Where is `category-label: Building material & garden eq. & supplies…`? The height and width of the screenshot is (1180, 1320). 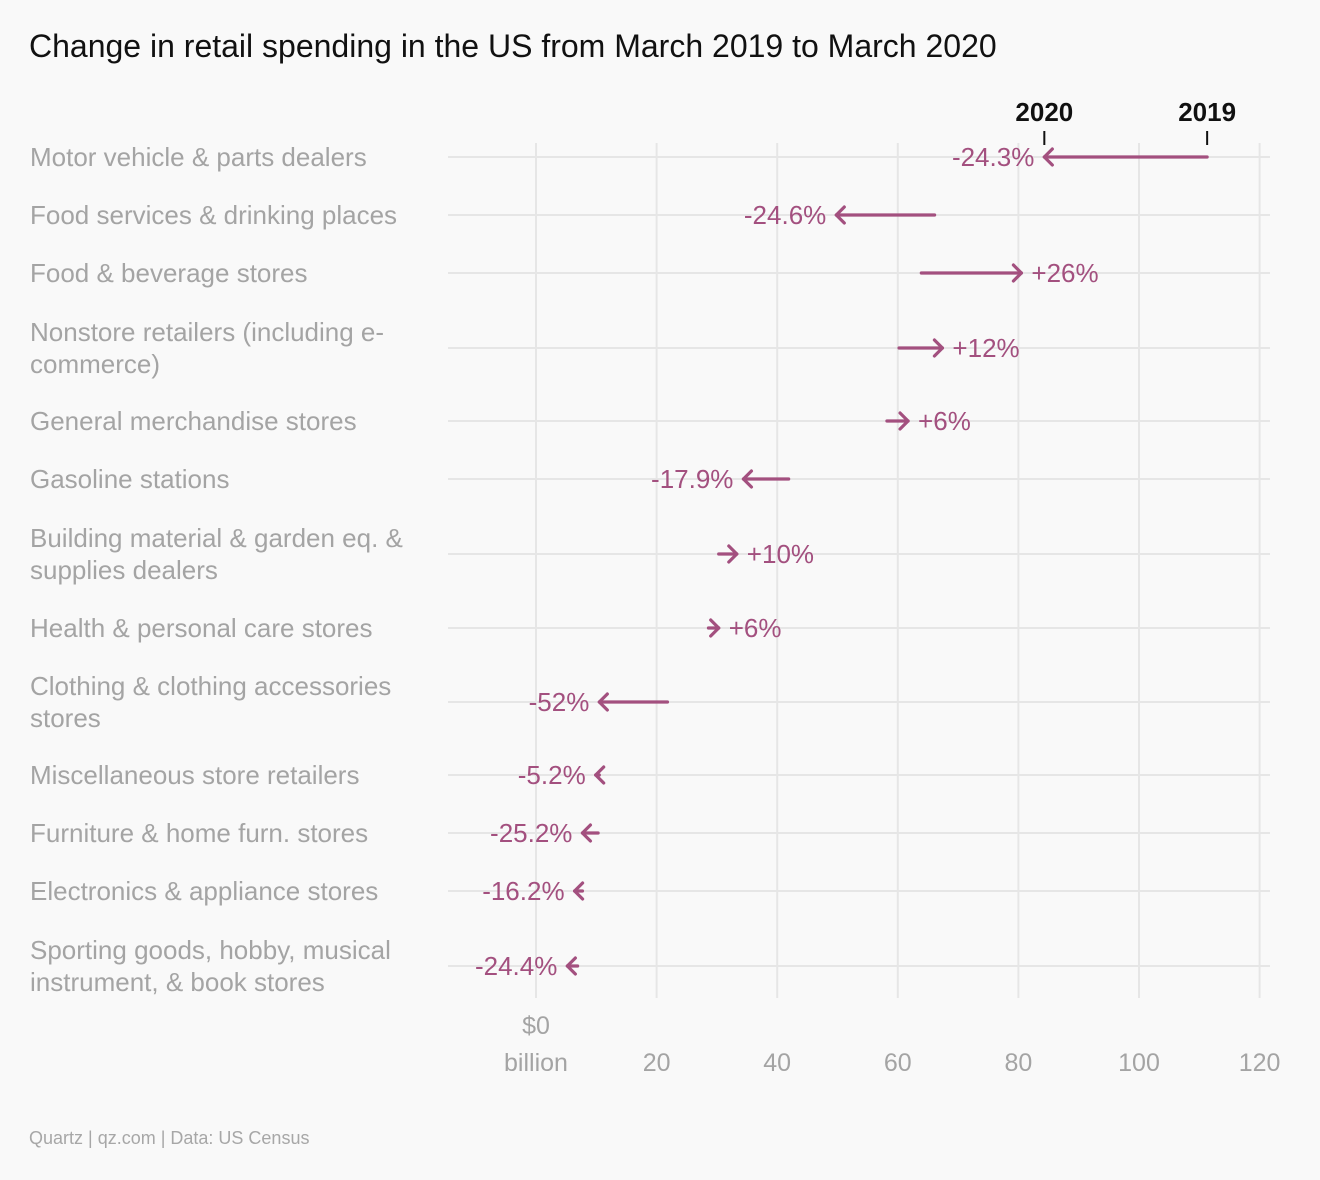
category-label: Building material & garden eq. & supplies… is located at coordinates (216, 554).